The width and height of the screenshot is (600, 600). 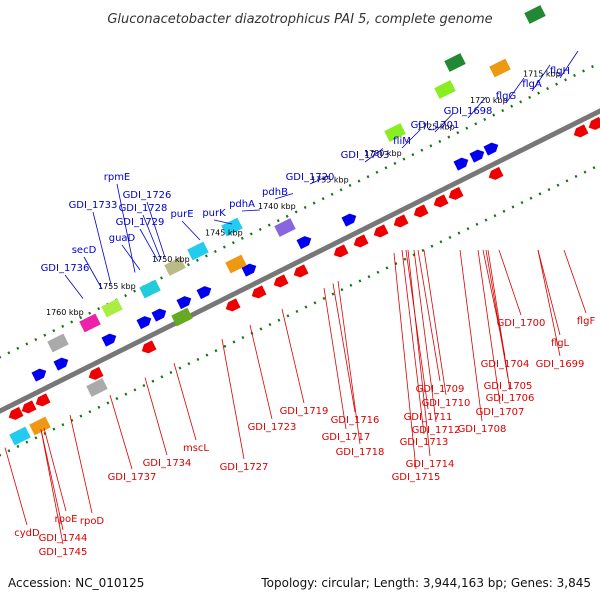 I want to click on bottom-gene-label: GDI_1704, so click(x=505, y=364).